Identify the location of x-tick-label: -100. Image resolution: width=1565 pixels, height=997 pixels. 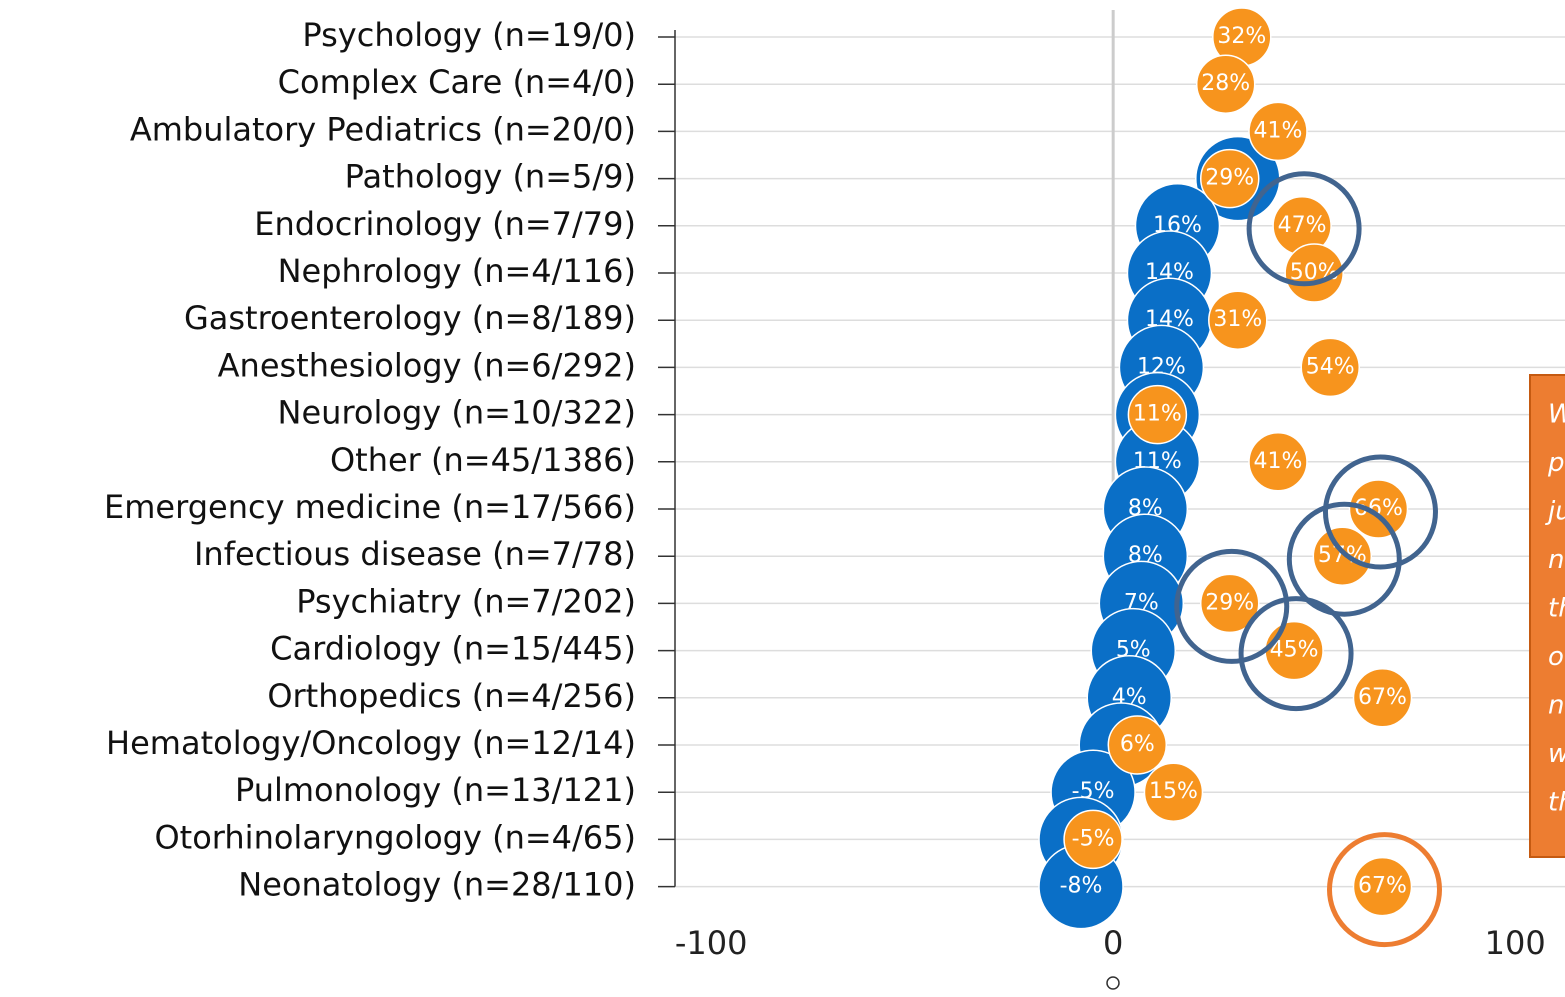
(711, 943).